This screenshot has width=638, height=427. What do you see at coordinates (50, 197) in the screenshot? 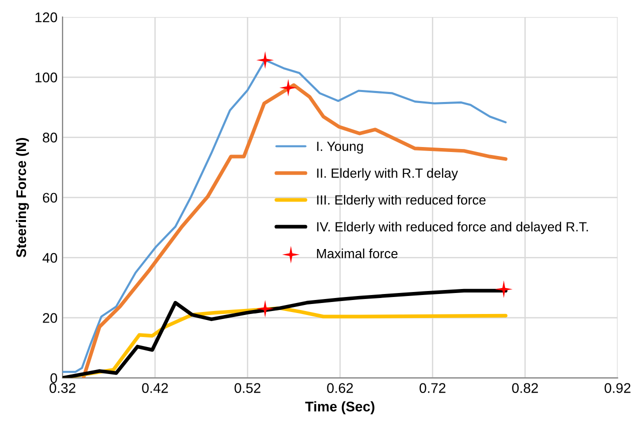
I see `y-tick-label: 60` at bounding box center [50, 197].